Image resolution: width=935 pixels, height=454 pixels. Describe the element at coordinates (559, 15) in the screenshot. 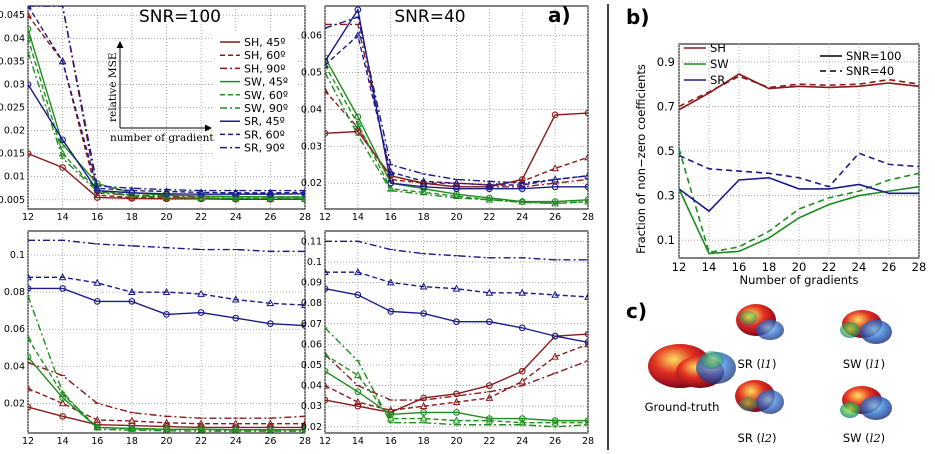

I see `panel-label-a: a)` at that location.